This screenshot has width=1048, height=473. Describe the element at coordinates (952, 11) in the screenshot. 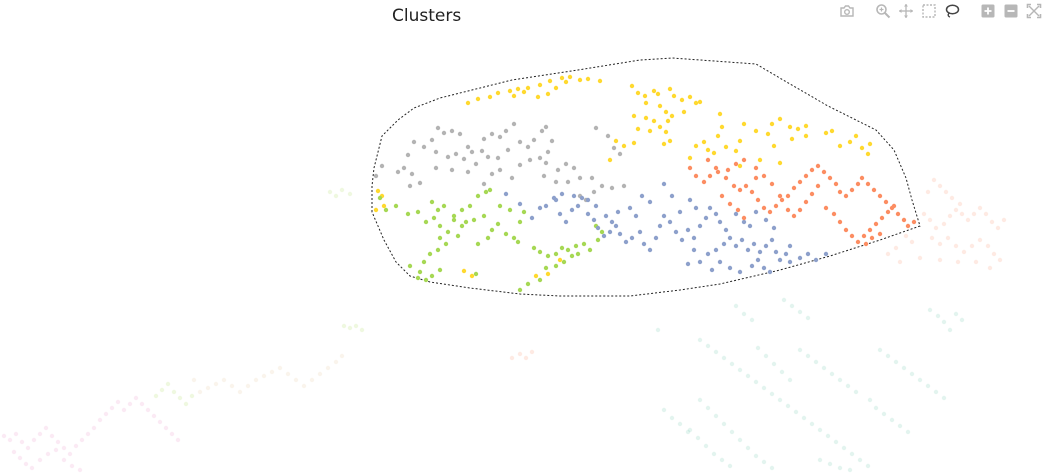

I see `lasso-select-button` at that location.